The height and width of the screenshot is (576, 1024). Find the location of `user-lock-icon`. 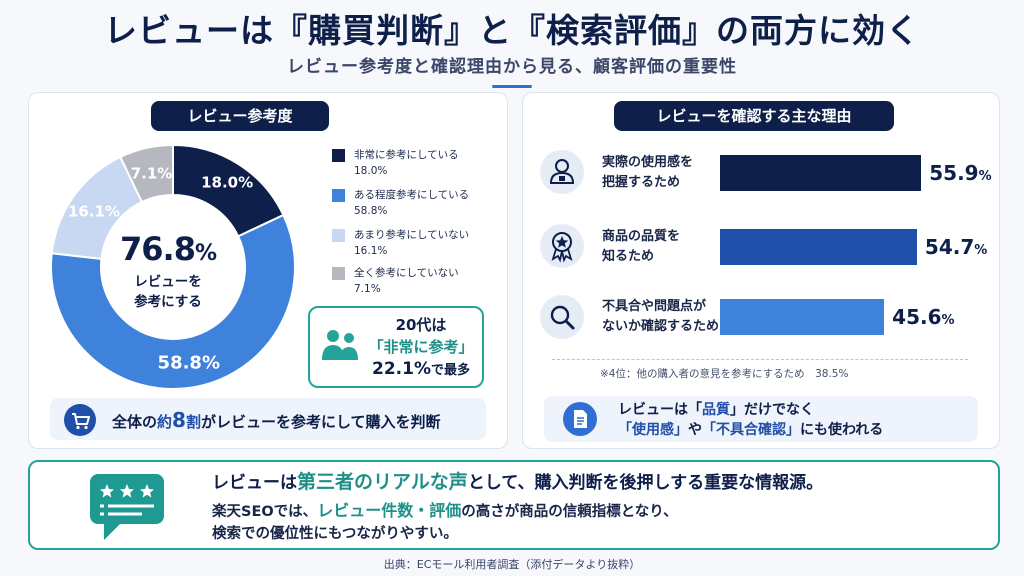

user-lock-icon is located at coordinates (562, 172).